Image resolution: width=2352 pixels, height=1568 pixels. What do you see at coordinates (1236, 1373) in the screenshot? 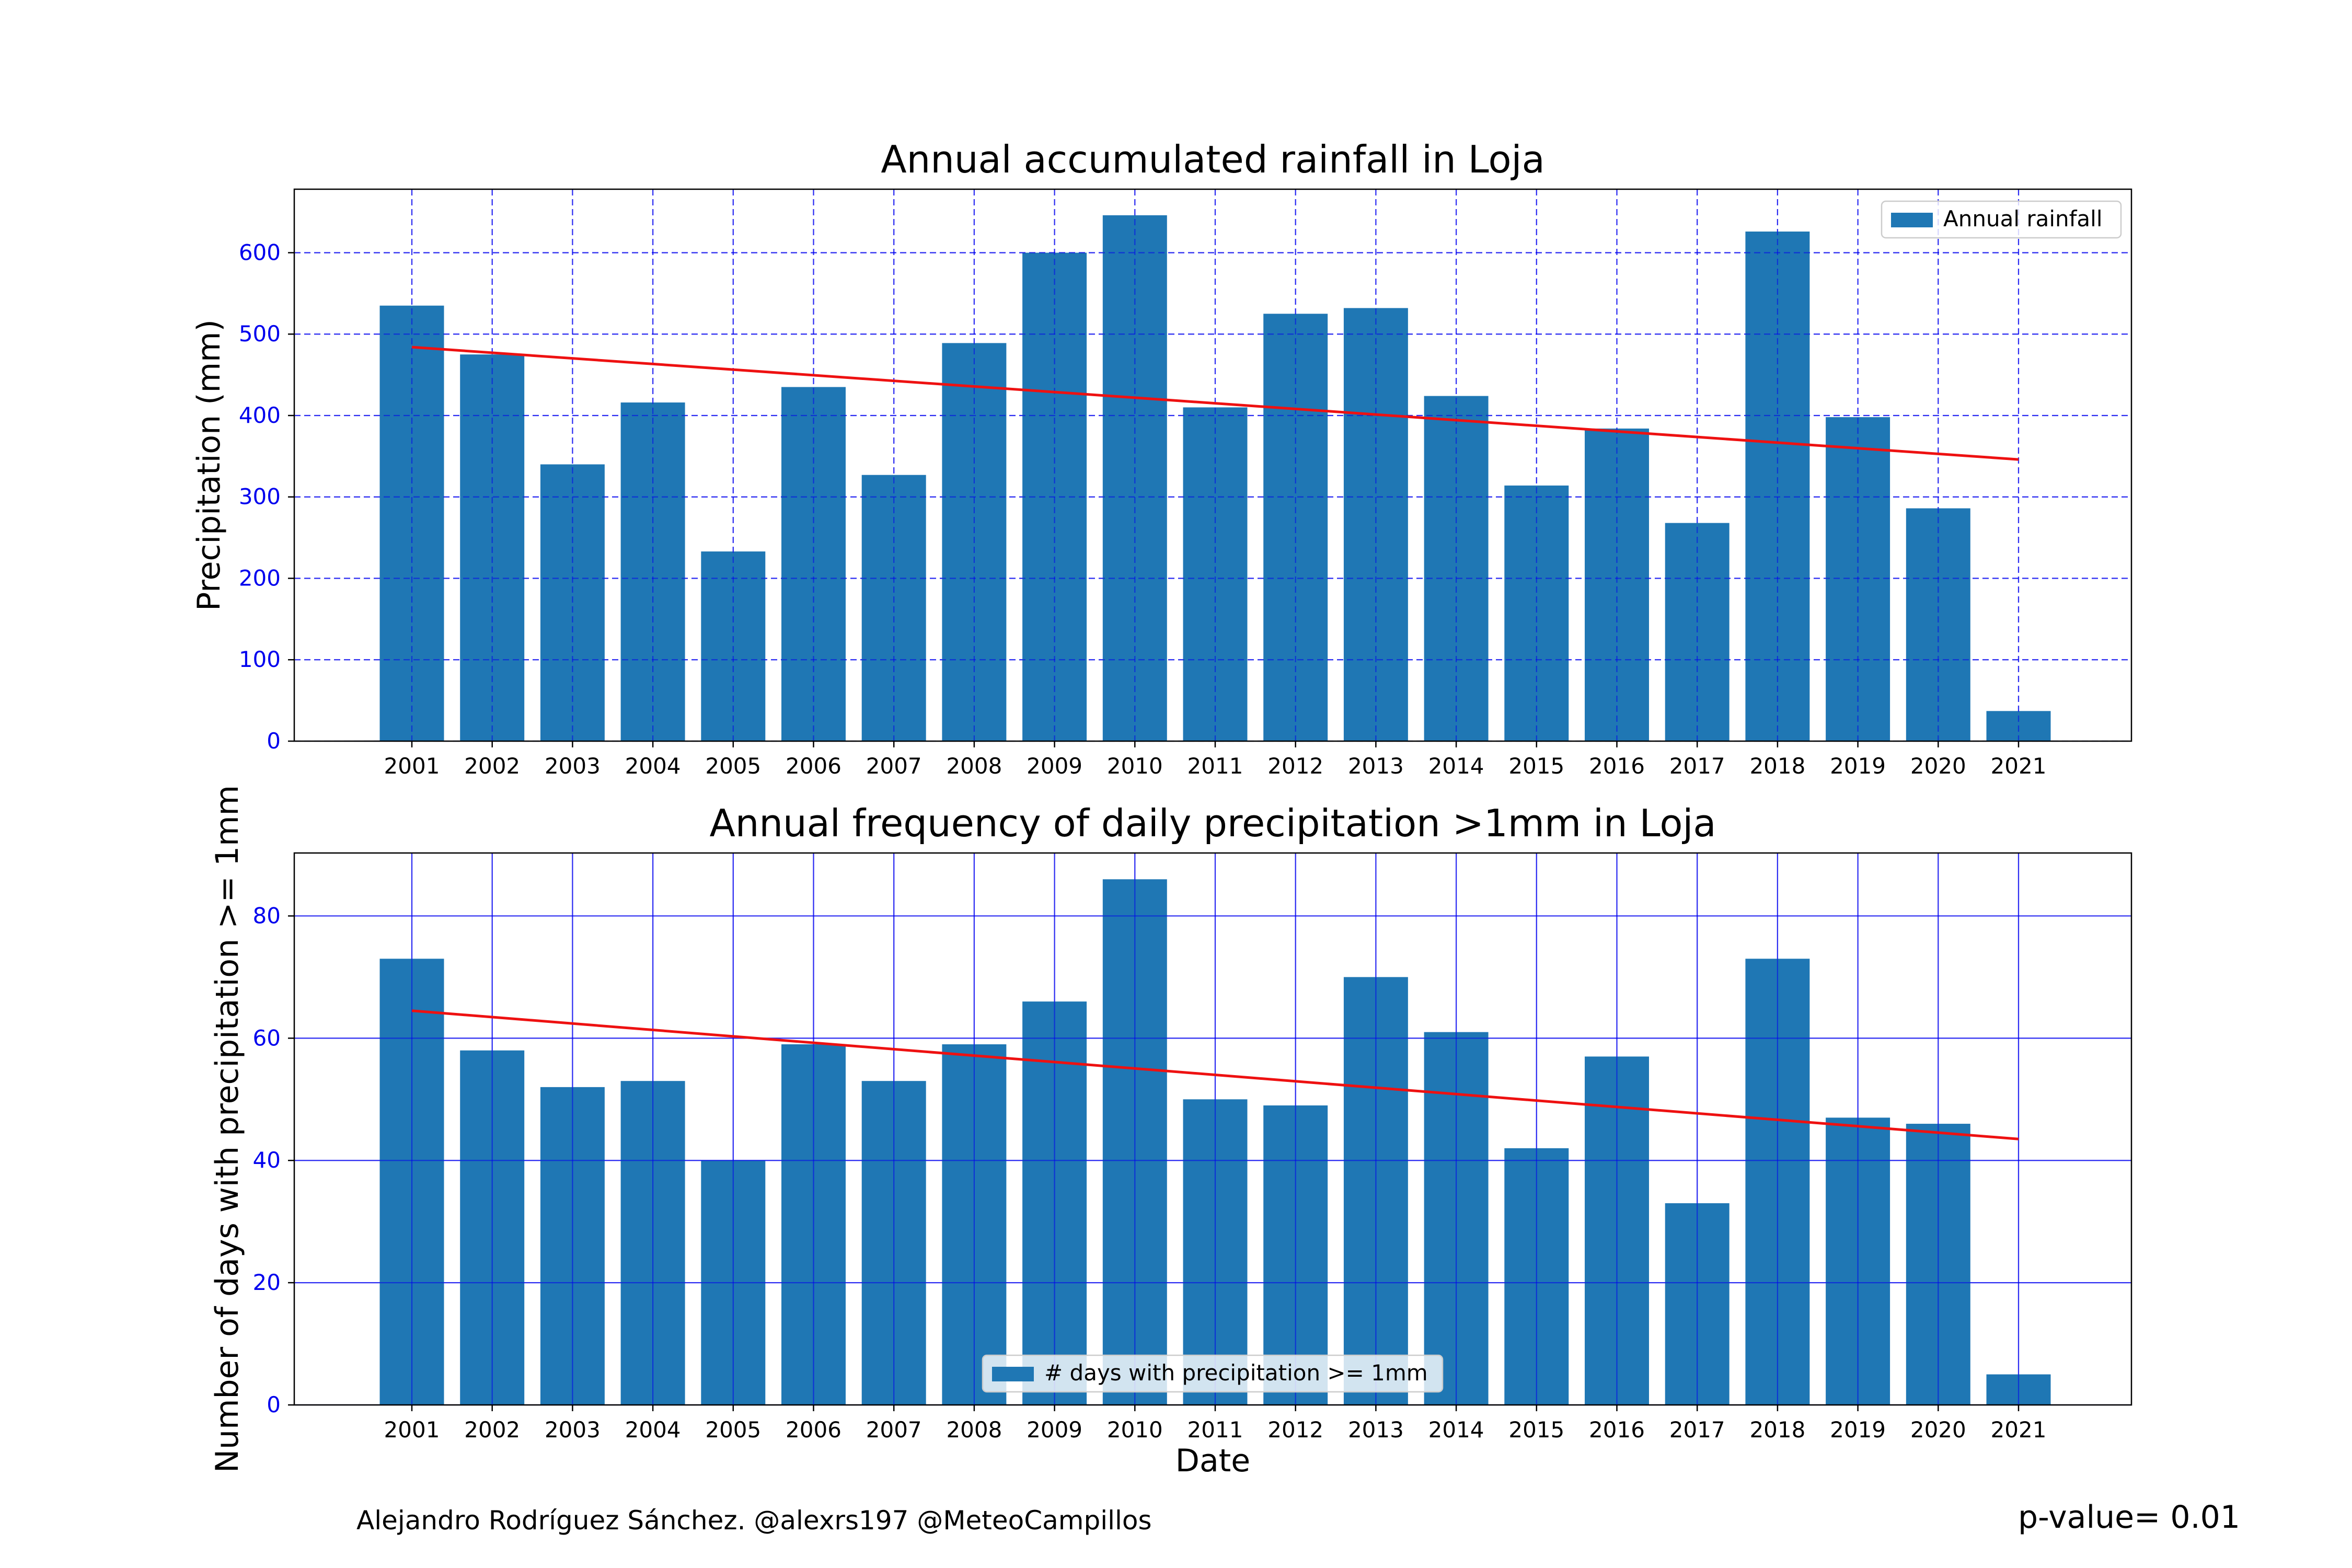
I see `legend-label: # days with precipitation >= 1mm` at bounding box center [1236, 1373].